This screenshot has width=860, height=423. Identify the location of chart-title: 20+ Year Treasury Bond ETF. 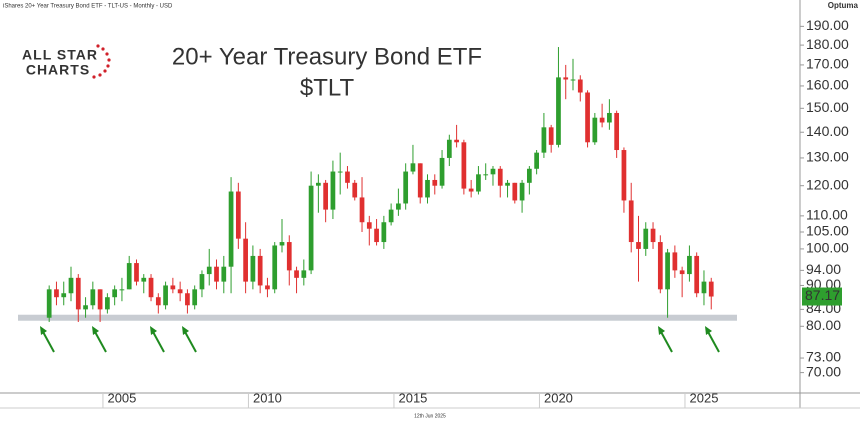
(327, 56).